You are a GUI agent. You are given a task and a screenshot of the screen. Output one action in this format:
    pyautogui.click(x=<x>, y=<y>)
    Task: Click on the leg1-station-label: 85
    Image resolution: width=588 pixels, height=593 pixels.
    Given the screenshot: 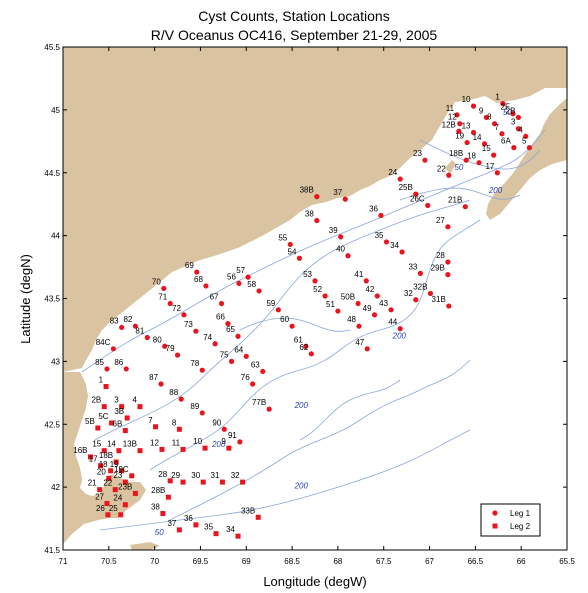 What is the action you would take?
    pyautogui.click(x=99, y=362)
    